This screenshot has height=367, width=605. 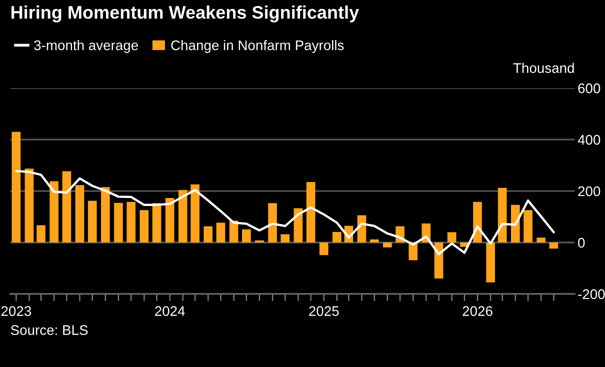 What do you see at coordinates (257, 46) in the screenshot?
I see `legend-label: Change in Nonfarm Payrolls` at bounding box center [257, 46].